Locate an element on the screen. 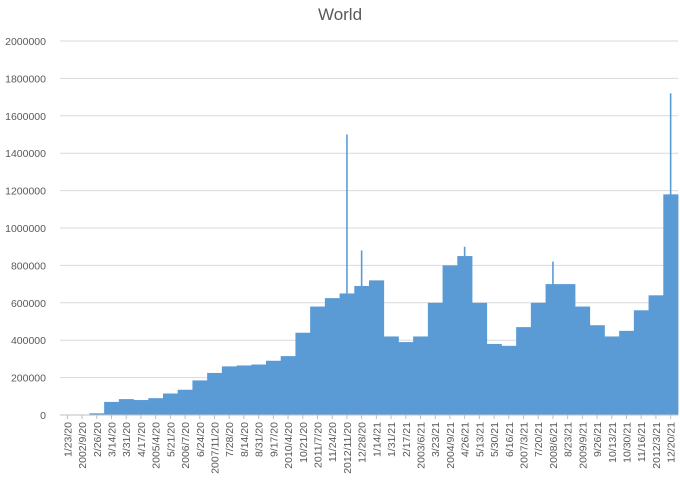 This screenshot has height=482, width=680. x-tick-label: 2006/7/20 is located at coordinates (186, 445).